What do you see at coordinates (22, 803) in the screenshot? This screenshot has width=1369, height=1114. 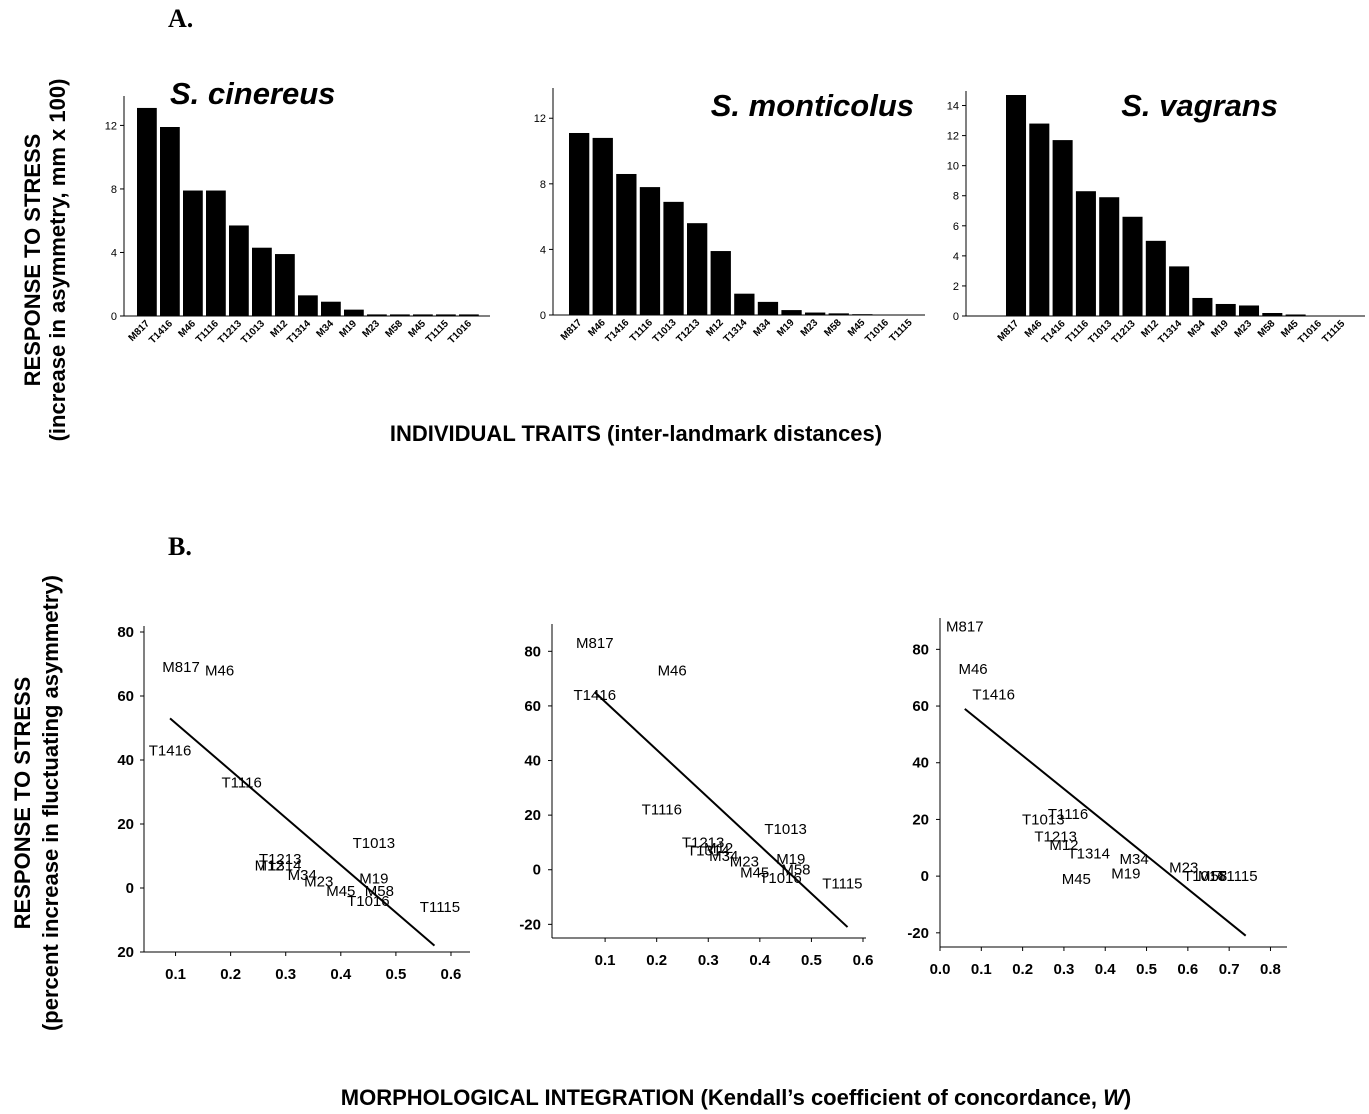 I see `panel-b-ylabel-line1: RESPONSE TO STRESS` at bounding box center [22, 803].